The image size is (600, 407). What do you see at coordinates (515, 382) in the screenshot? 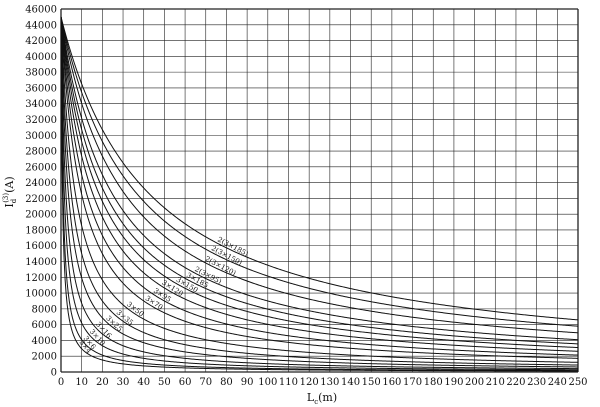
I see `x-tick-label: 220` at bounding box center [515, 382].